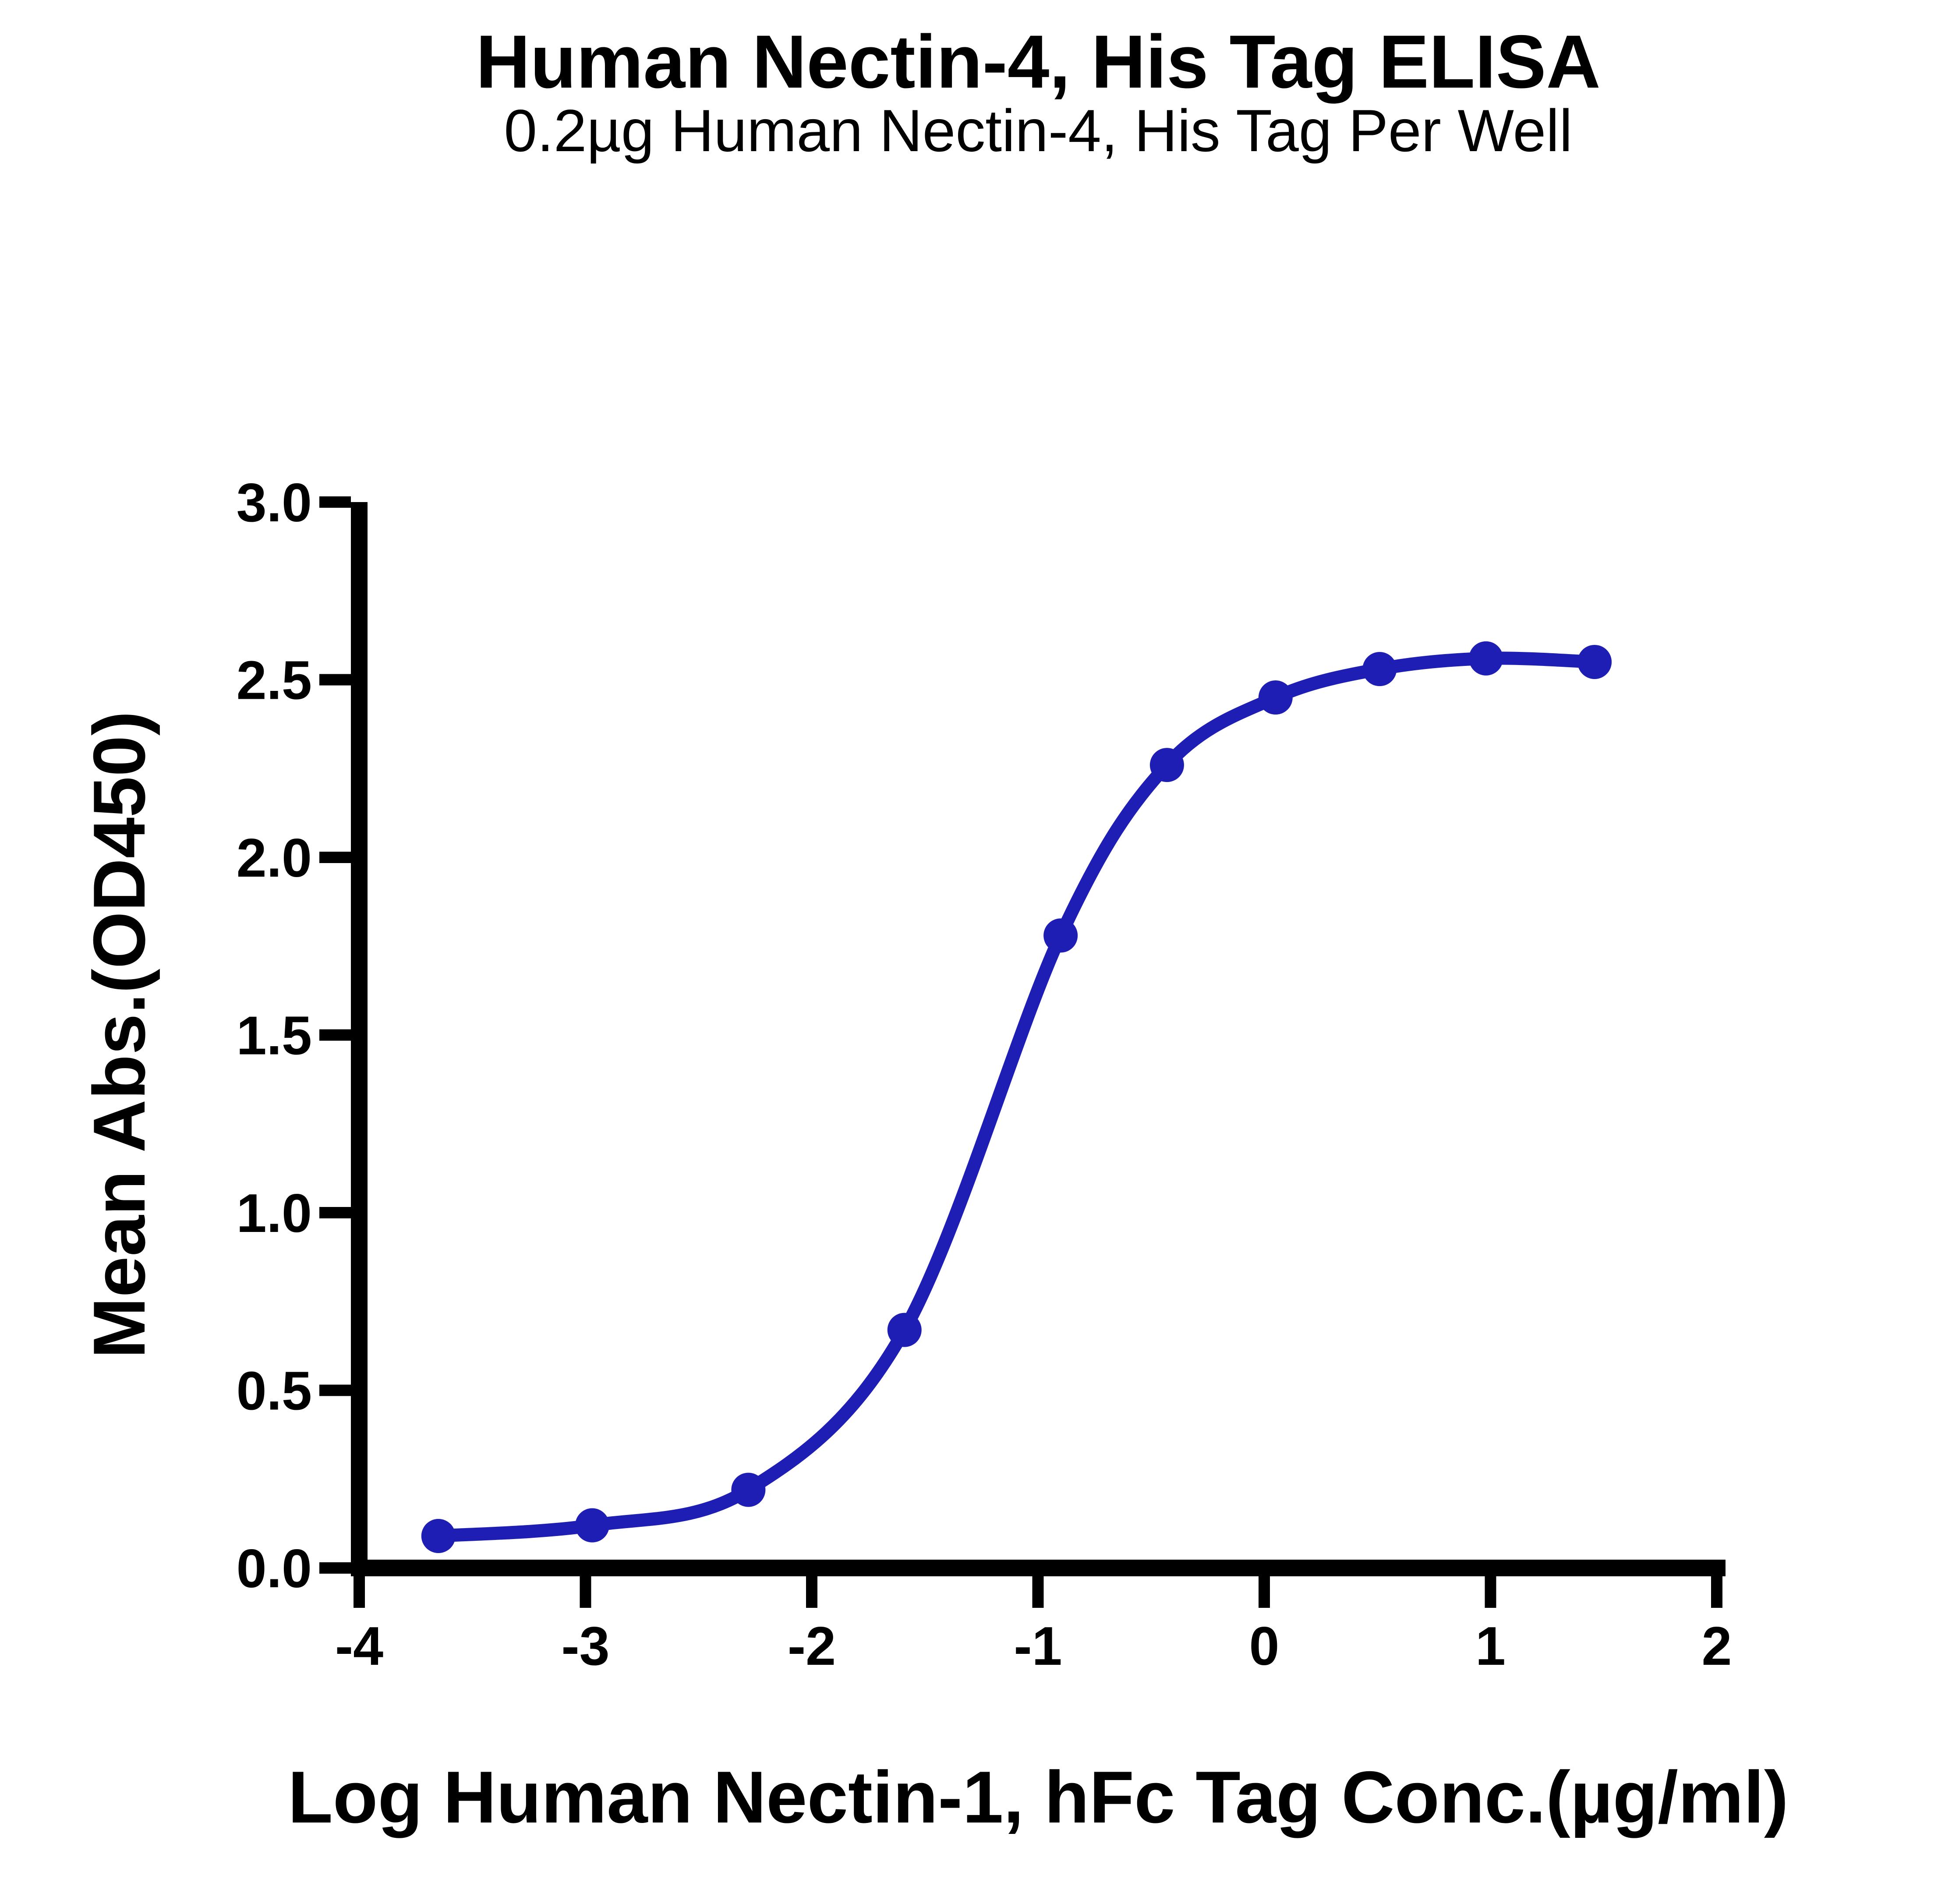  I want to click on x-axis-tick-labels: -4 -3 -2 -1 0 1 2, so click(1033, 1646).